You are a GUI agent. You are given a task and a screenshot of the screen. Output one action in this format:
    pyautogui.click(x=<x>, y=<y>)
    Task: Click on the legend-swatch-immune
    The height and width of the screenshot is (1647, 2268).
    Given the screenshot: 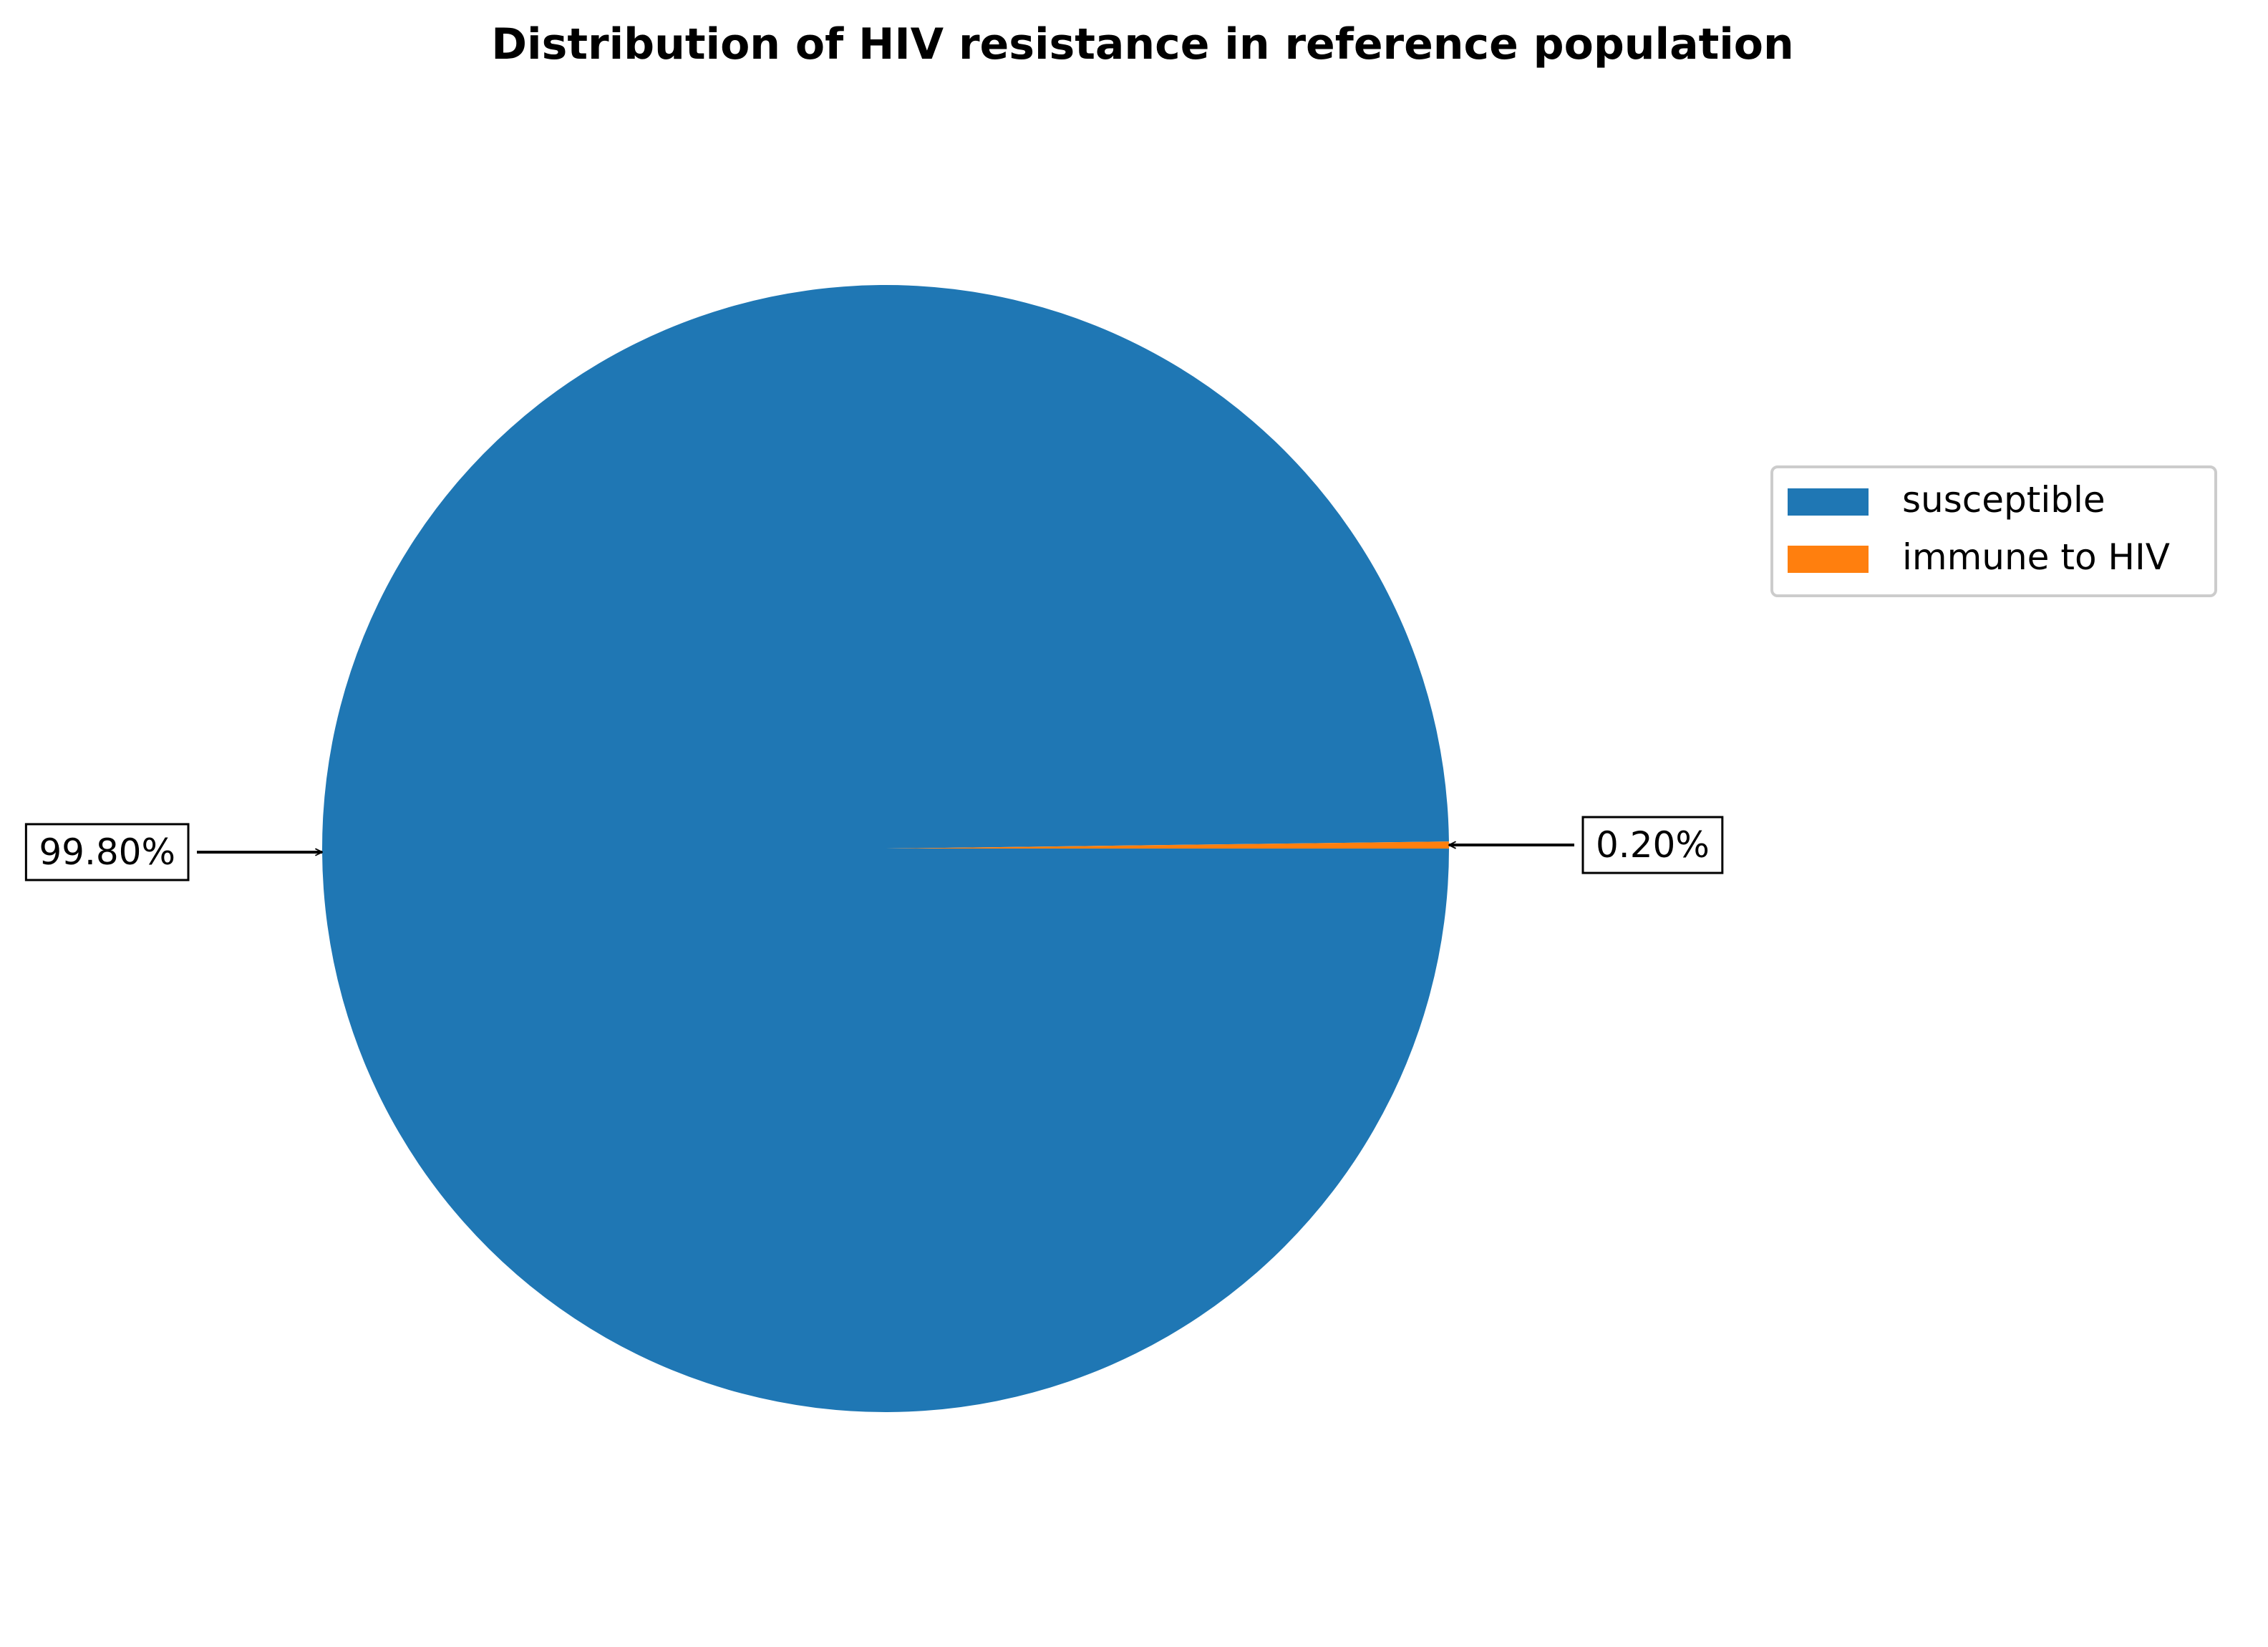 What is the action you would take?
    pyautogui.click(x=1828, y=559)
    